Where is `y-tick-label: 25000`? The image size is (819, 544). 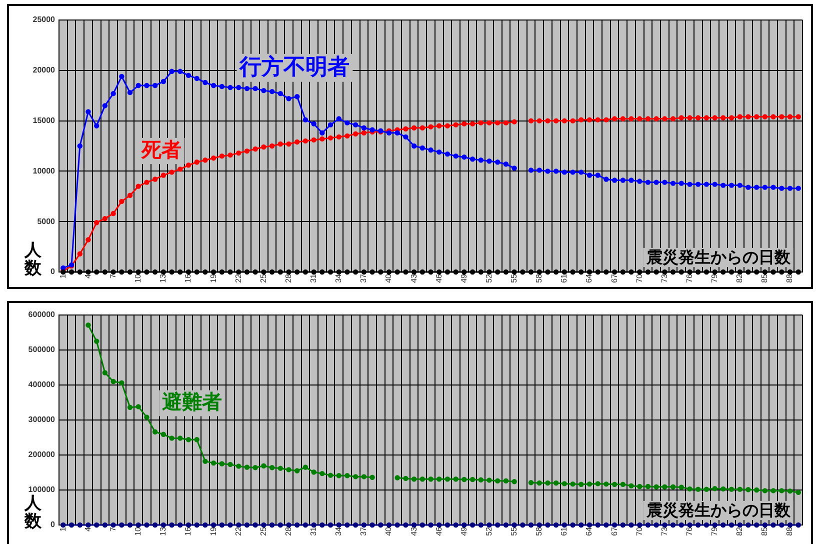 y-tick-label: 25000 is located at coordinates (44, 19).